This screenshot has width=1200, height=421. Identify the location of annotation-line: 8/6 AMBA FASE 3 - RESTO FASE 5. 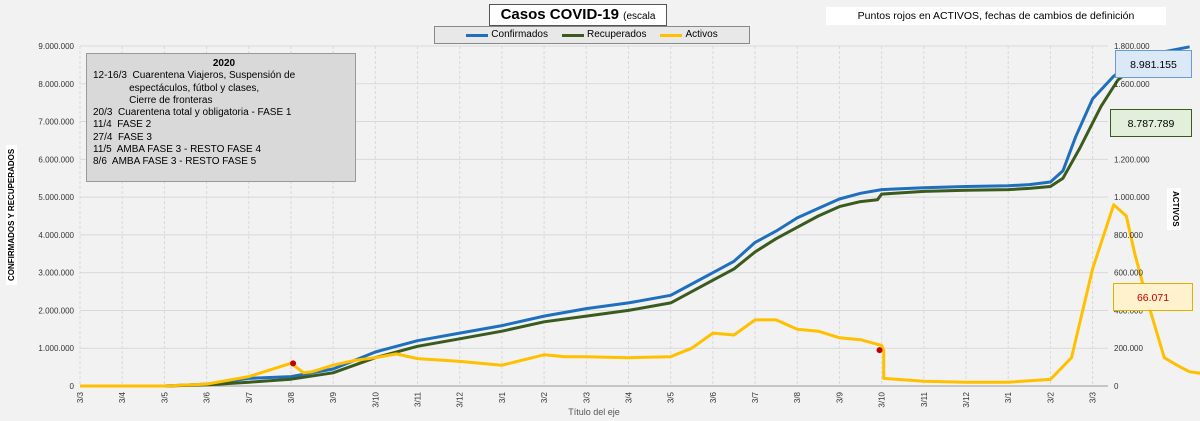
(175, 162).